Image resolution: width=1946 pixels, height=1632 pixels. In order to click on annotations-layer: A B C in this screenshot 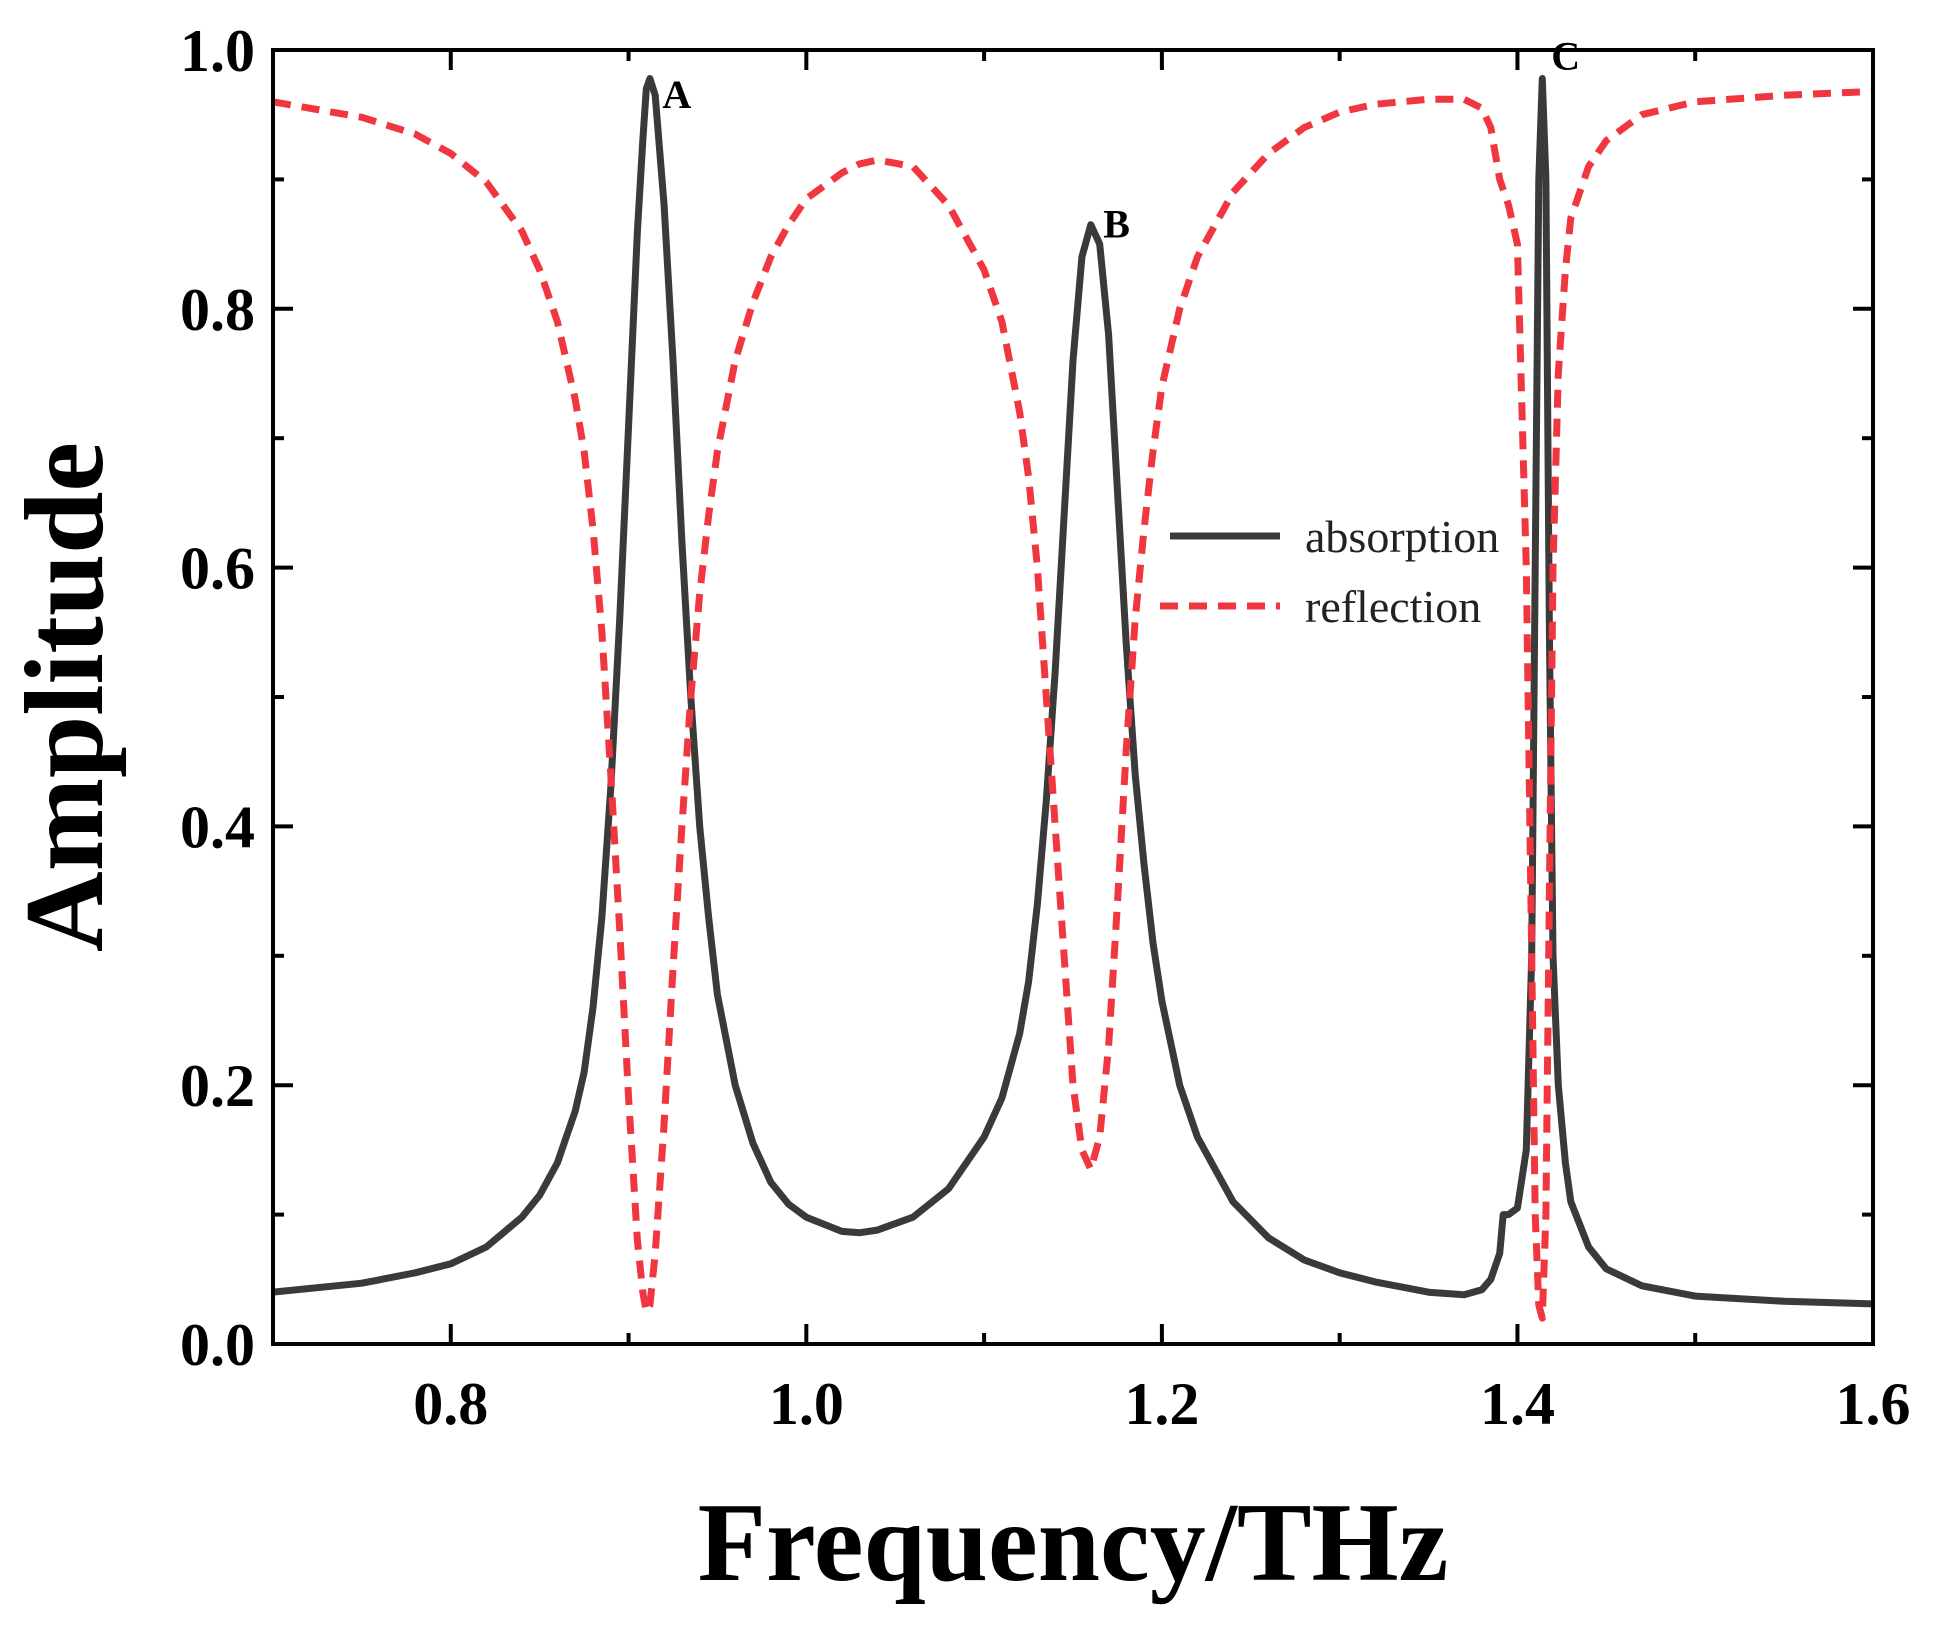, I will do `click(1121, 139)`.